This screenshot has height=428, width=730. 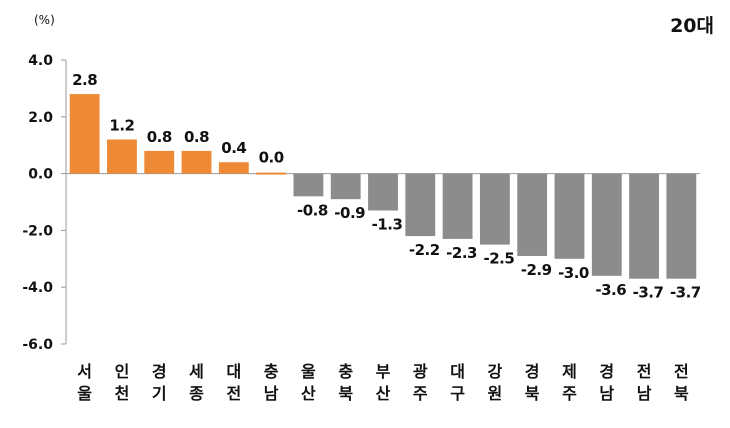 I want to click on y-tick-label: 0.0, so click(x=40, y=175).